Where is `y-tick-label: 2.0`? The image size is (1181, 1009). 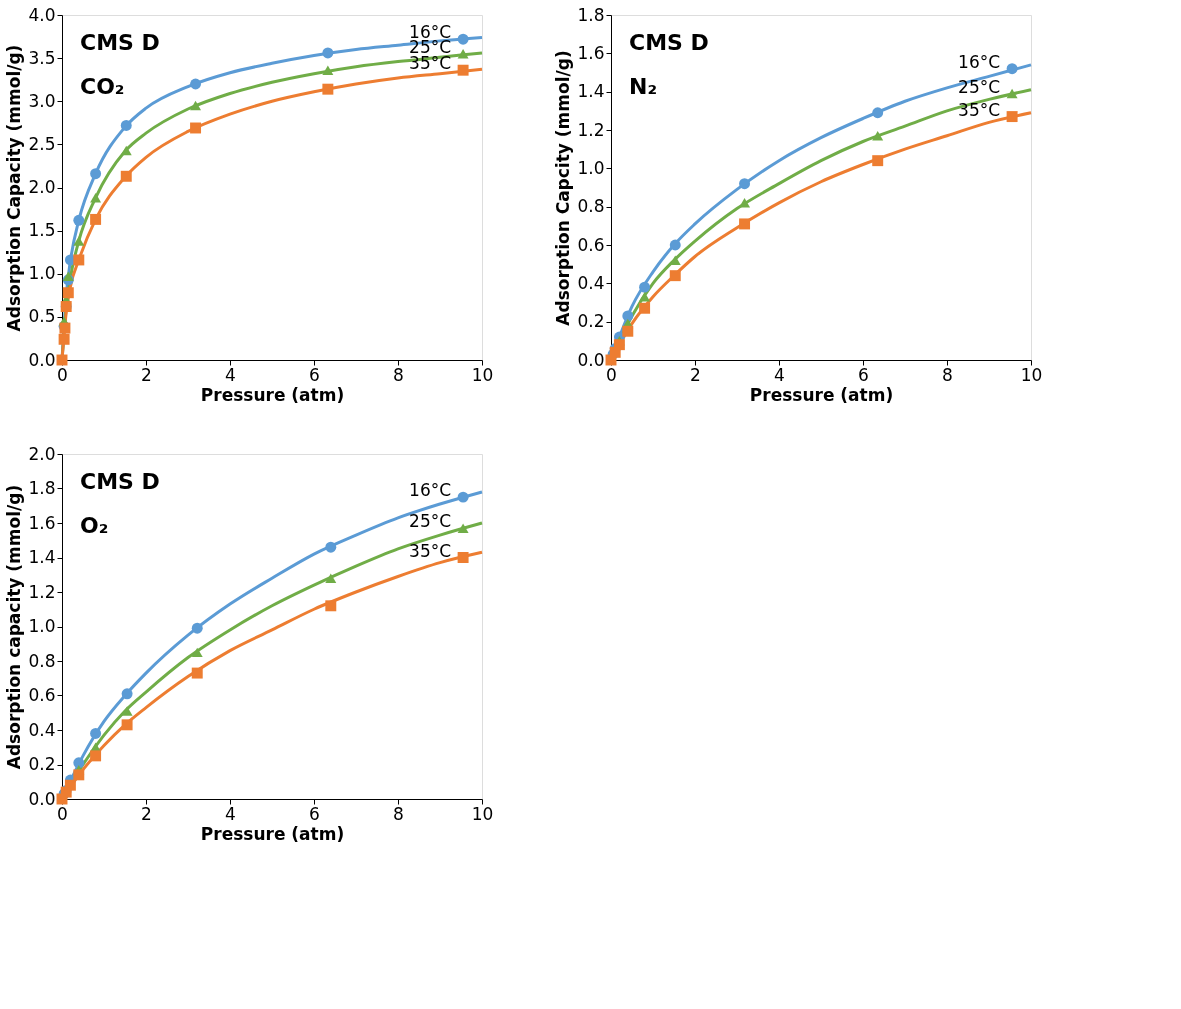
y-tick-label: 2.0 is located at coordinates (42, 453).